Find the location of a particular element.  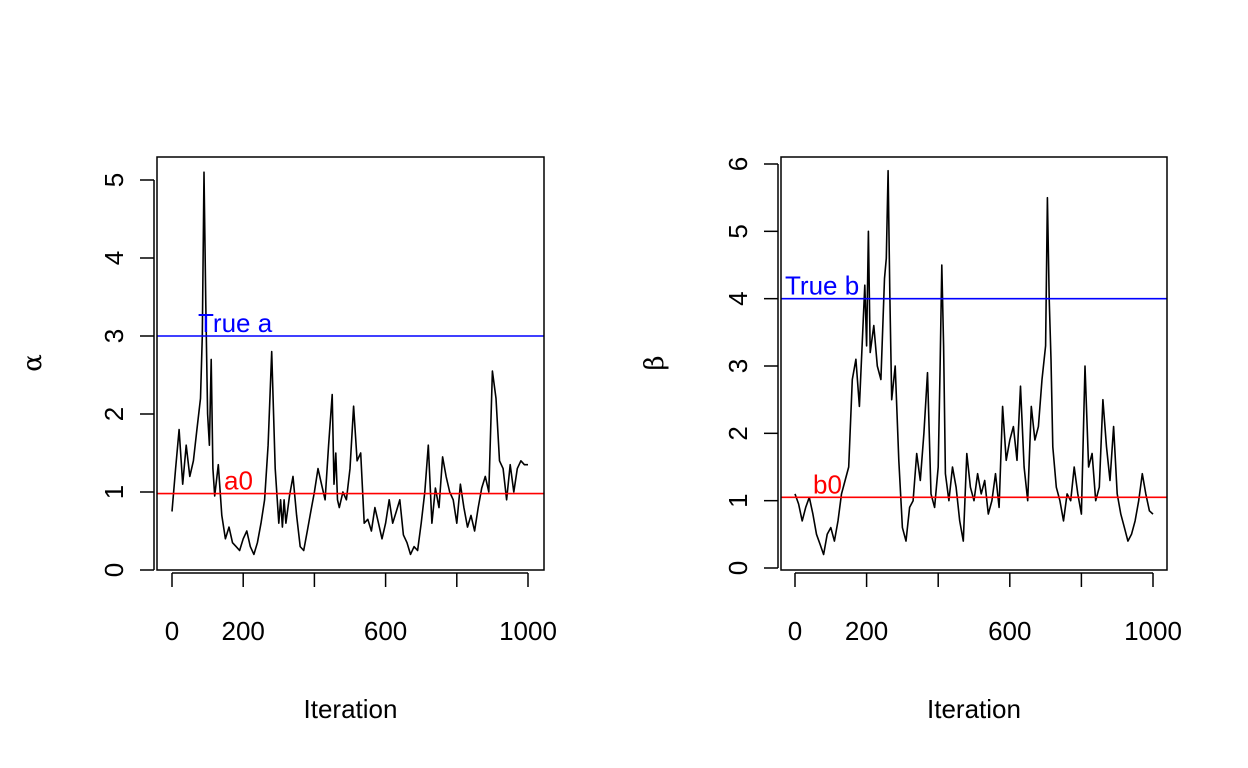

reference-line-label: True b is located at coordinates (822, 286).